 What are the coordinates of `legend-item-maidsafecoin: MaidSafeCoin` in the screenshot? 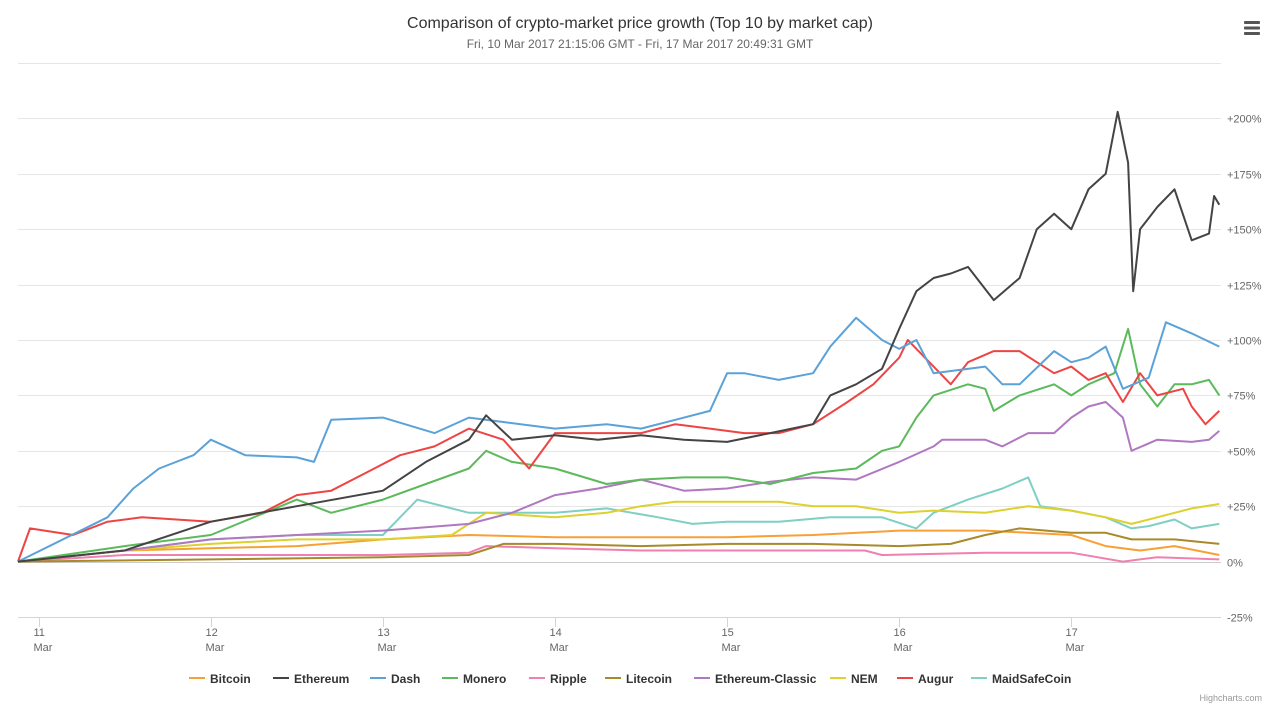 It's located at (1021, 679).